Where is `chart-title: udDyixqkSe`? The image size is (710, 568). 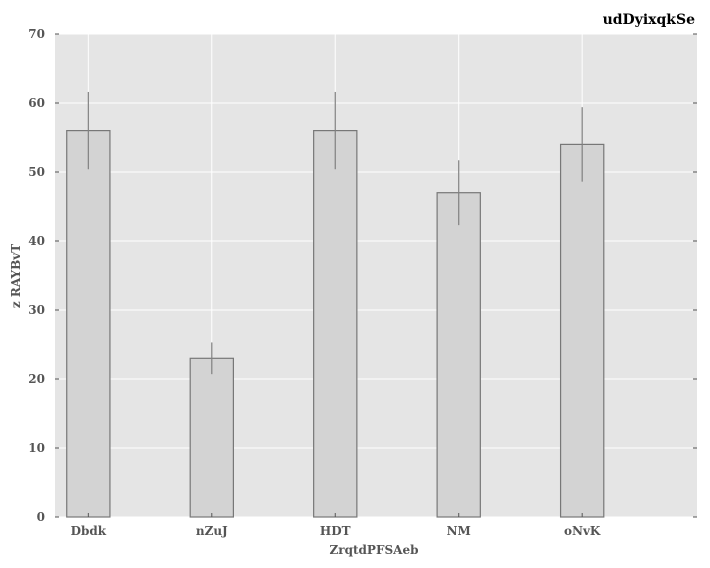 chart-title: udDyixqkSe is located at coordinates (649, 20).